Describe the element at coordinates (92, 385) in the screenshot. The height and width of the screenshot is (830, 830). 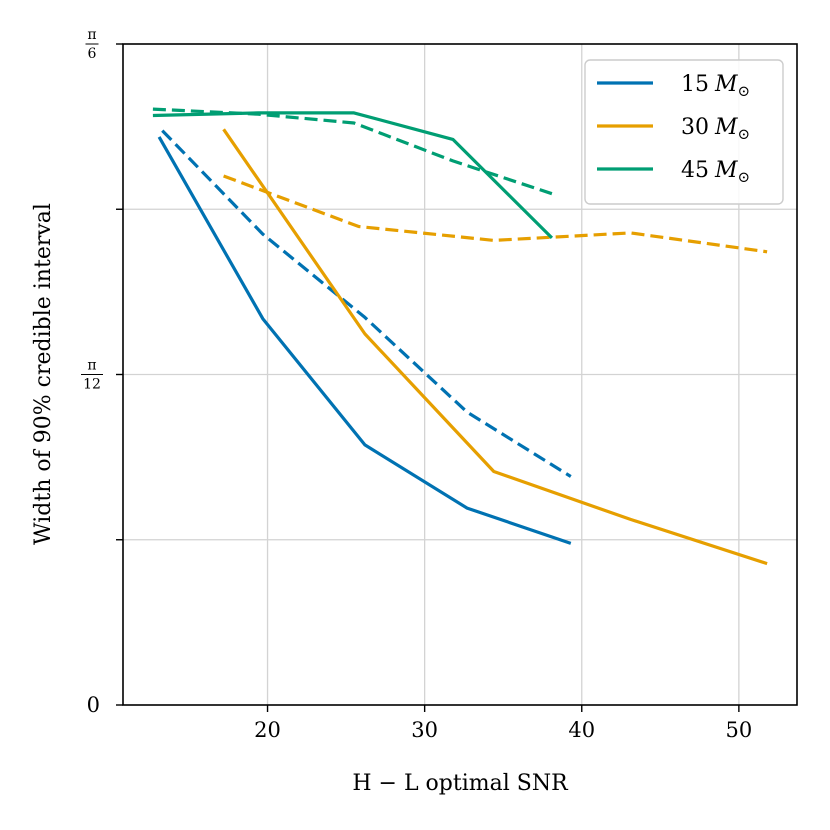
I see `y-tick-denominator: 12` at that location.